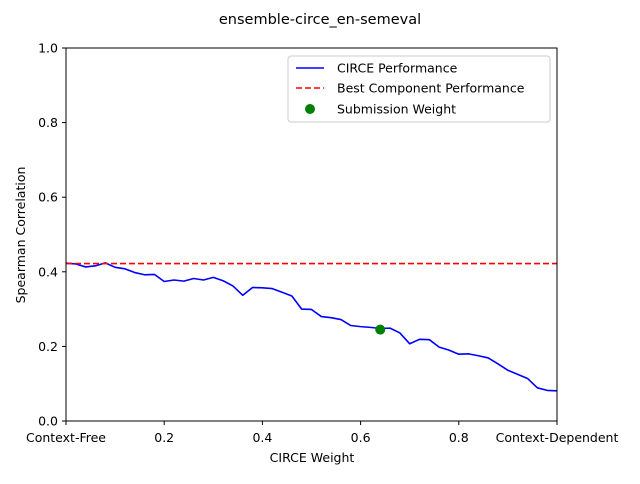  What do you see at coordinates (557, 437) in the screenshot?
I see `x-tick-label: Context-Dependent` at bounding box center [557, 437].